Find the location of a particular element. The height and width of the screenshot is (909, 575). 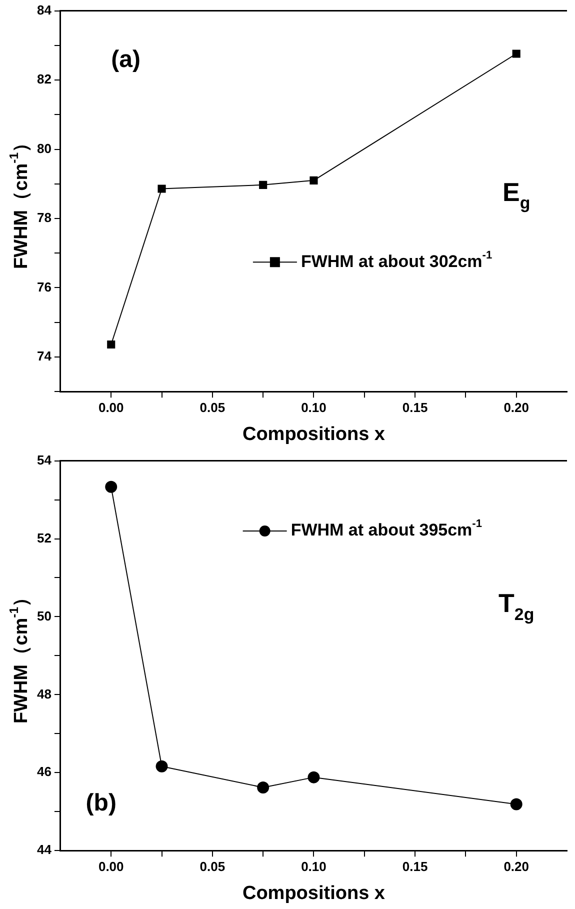

y-tick-label: 50 is located at coordinates (44, 616).